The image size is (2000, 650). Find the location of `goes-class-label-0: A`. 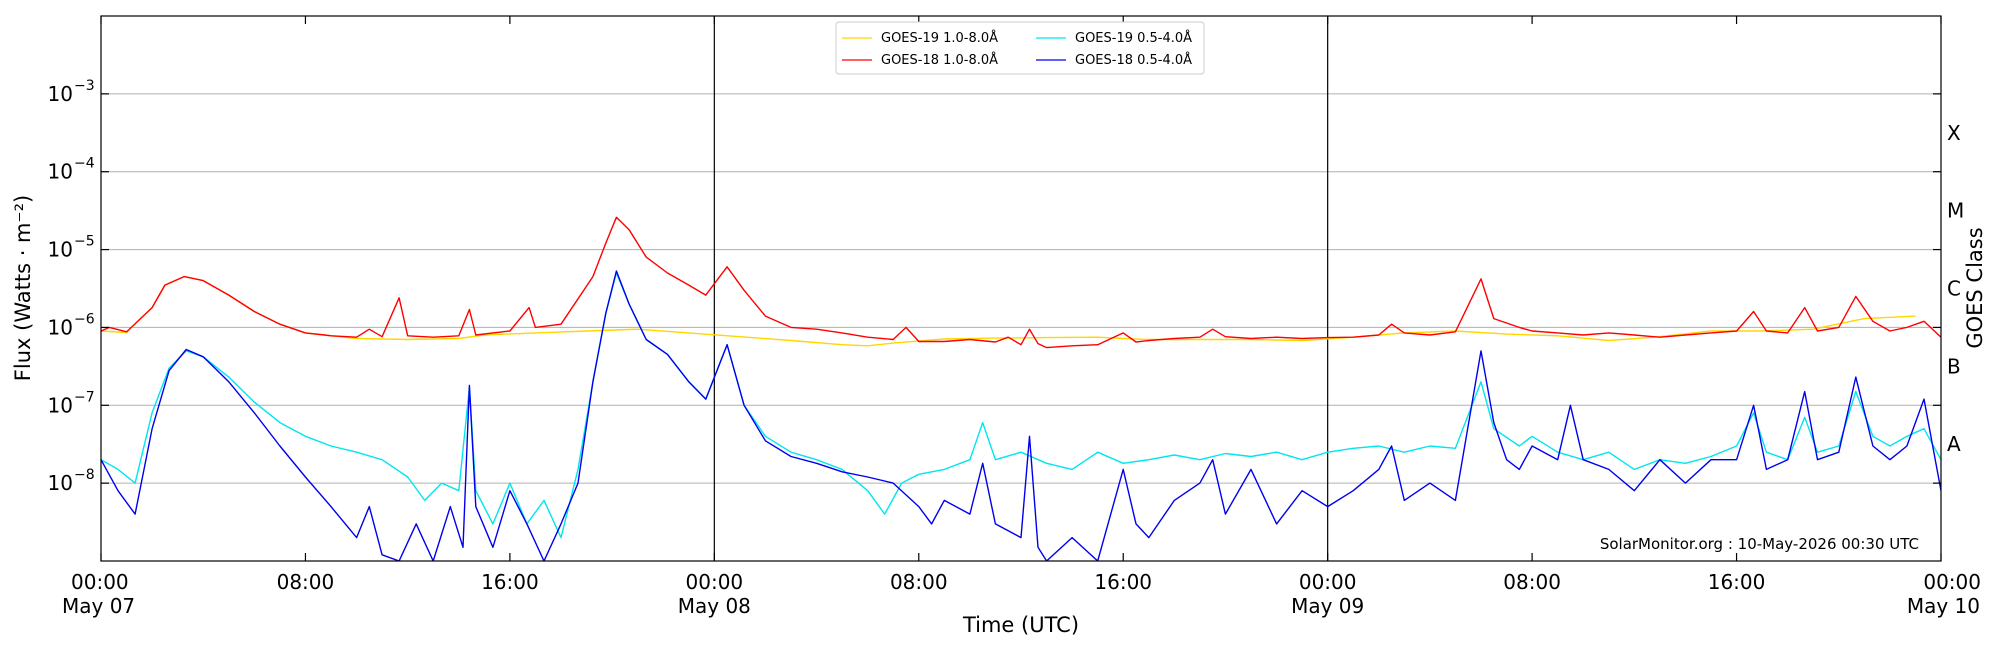

goes-class-label-0: A is located at coordinates (1954, 444).